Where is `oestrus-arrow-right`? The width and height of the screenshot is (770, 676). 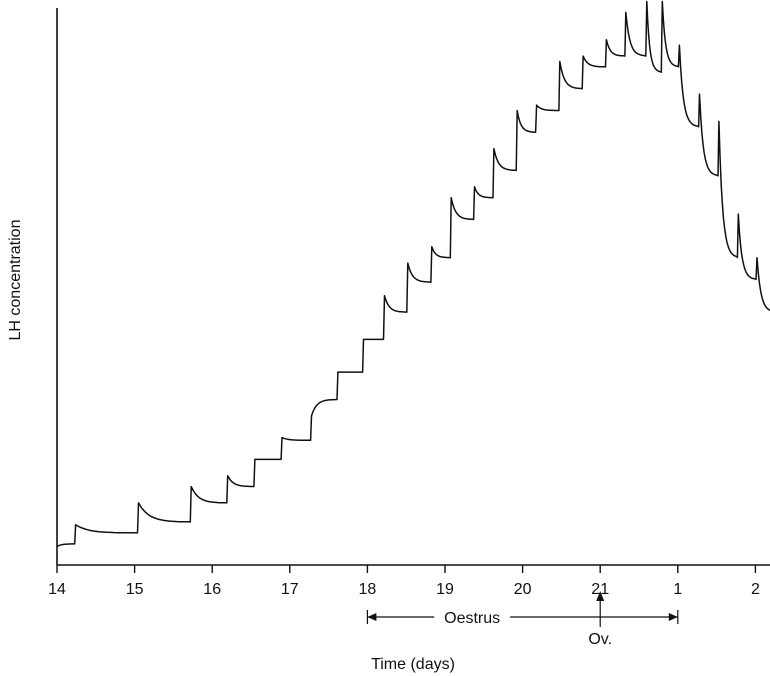 oestrus-arrow-right is located at coordinates (673, 617).